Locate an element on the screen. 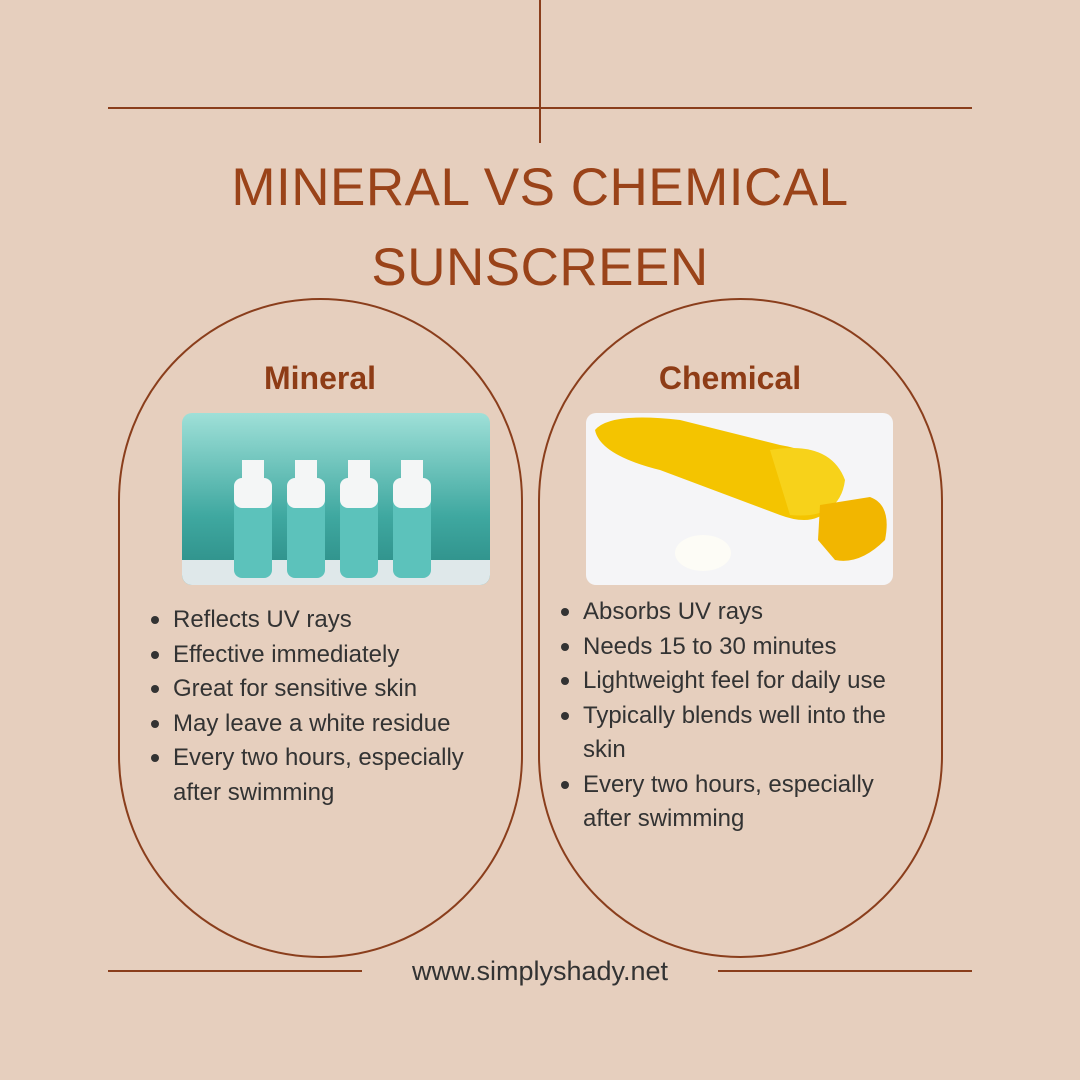 The image size is (1080, 1080). mineral-image is located at coordinates (336, 499).